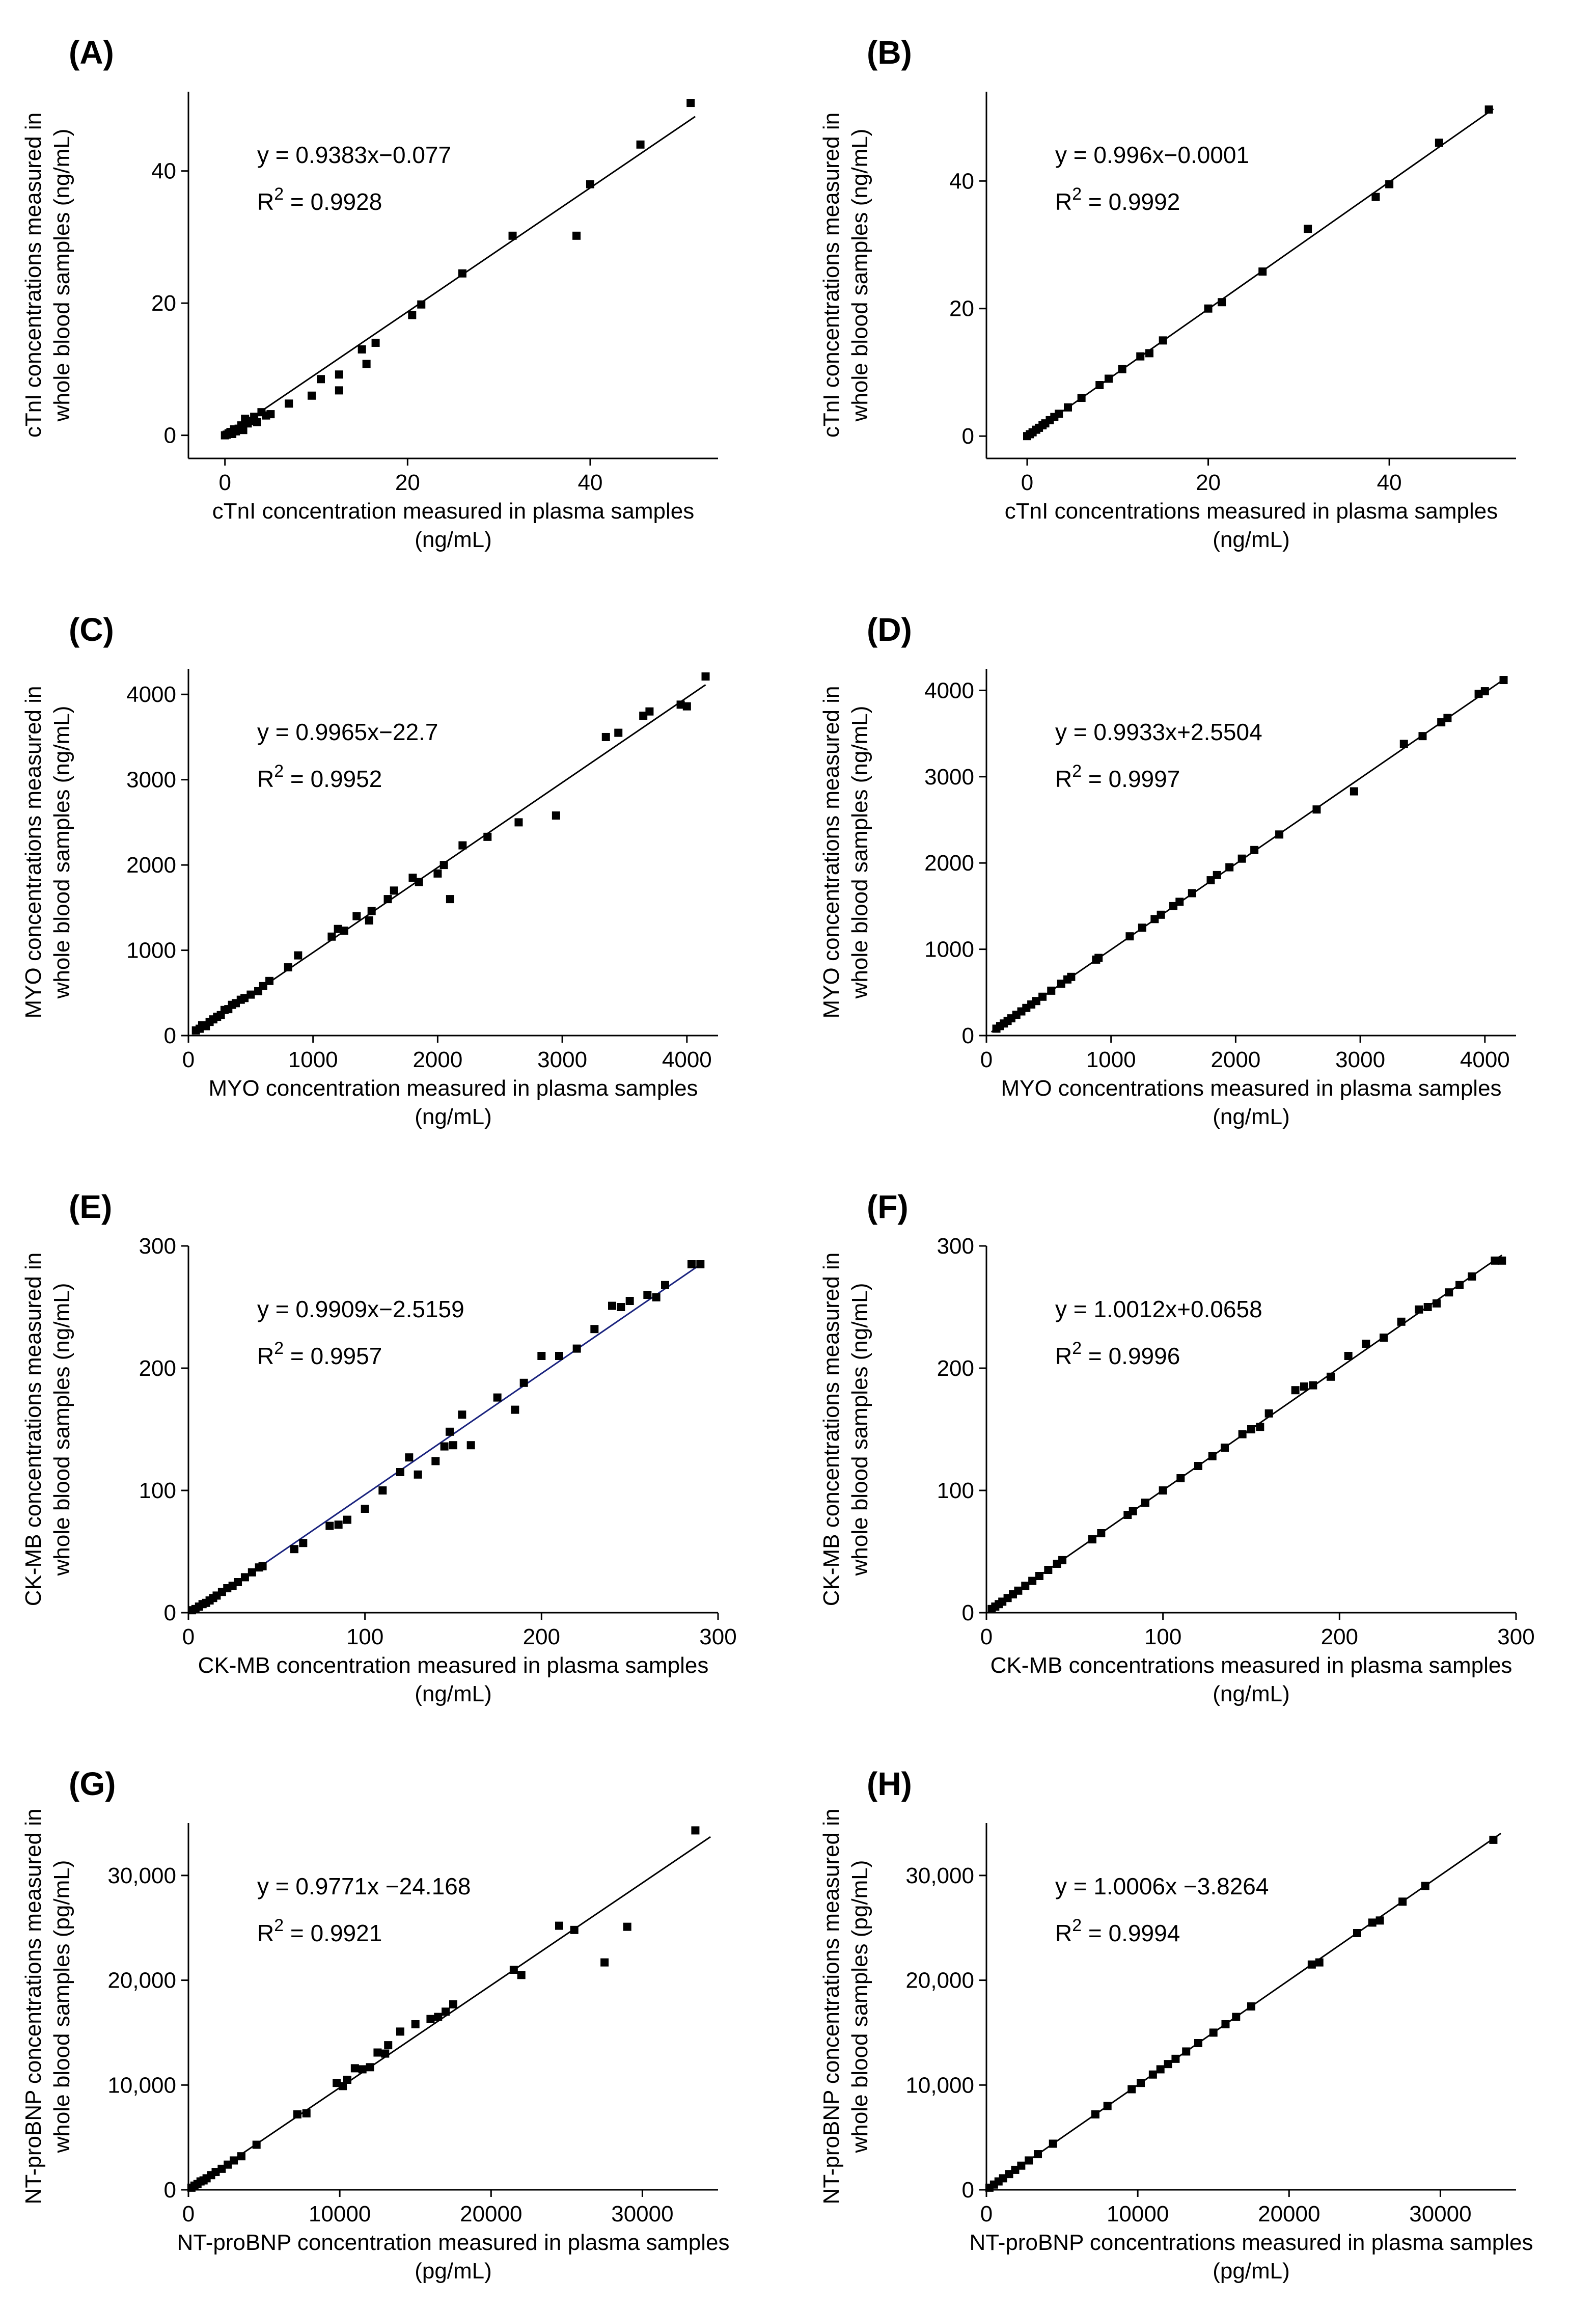 This screenshot has width=1596, height=2309. What do you see at coordinates (92, 1783) in the screenshot?
I see `panel-label: (G)` at bounding box center [92, 1783].